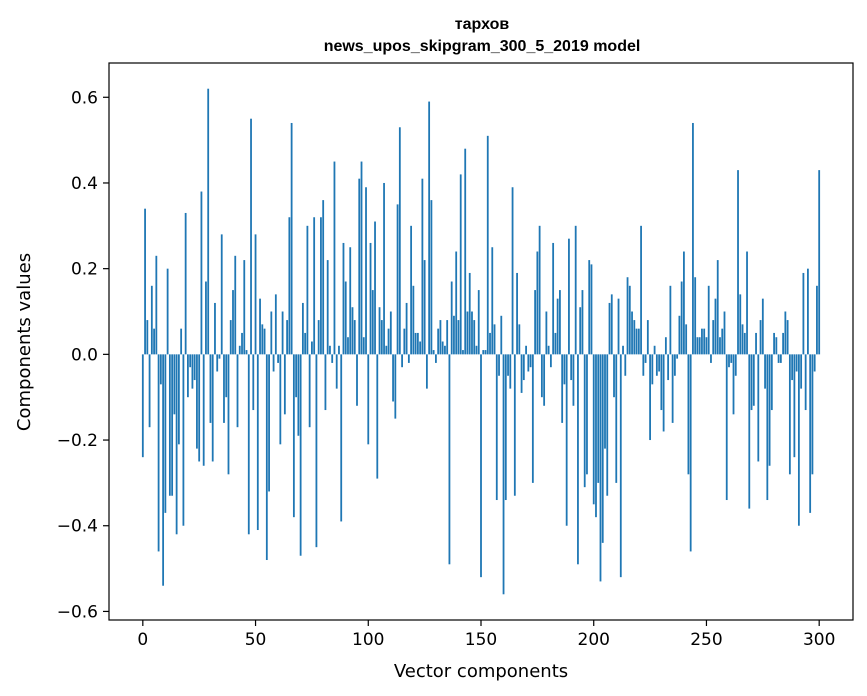 The image size is (867, 696). I want to click on x-tick-label: 150, so click(481, 640).